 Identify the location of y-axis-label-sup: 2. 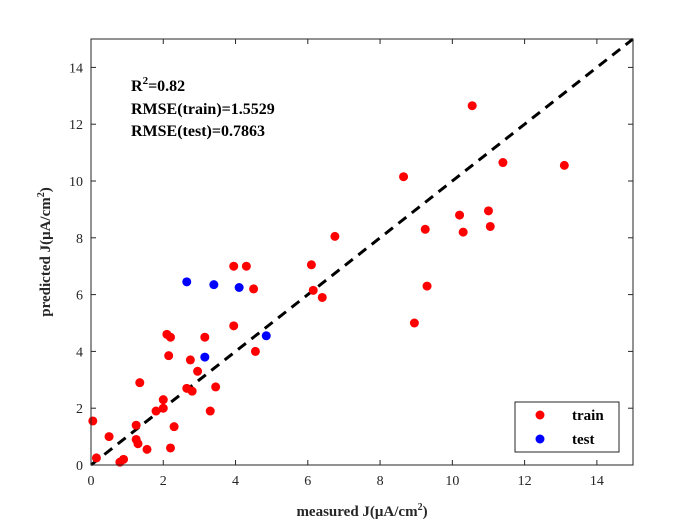
(41, 194).